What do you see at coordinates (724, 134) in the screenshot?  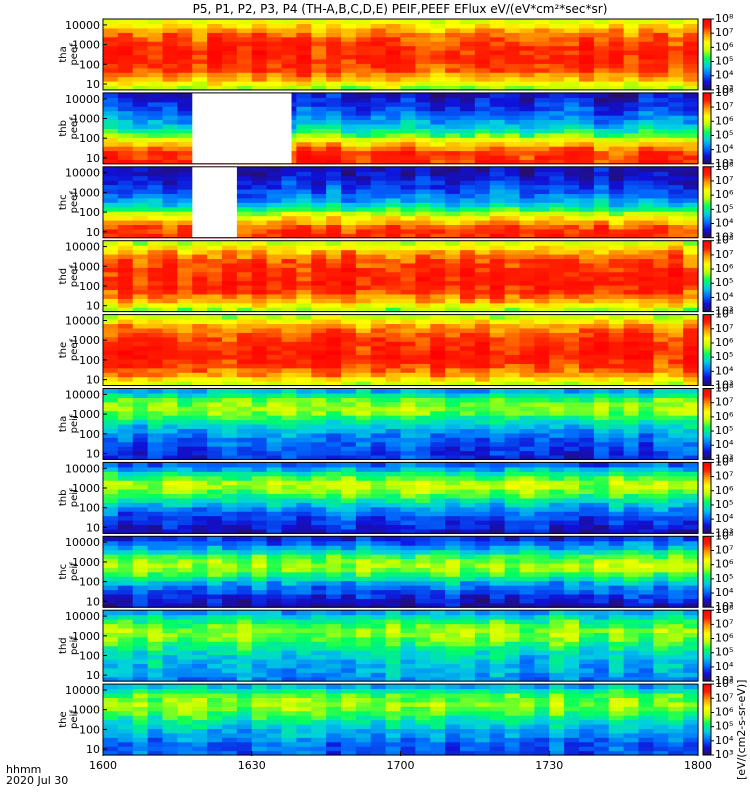 I see `colorbar-tick-label: 10⁵` at bounding box center [724, 134].